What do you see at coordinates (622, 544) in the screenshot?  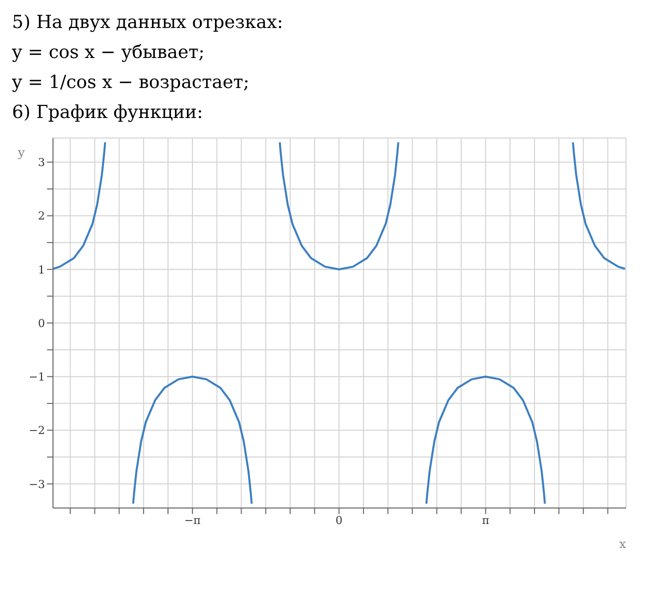 I see `x-axis-title: x` at bounding box center [622, 544].